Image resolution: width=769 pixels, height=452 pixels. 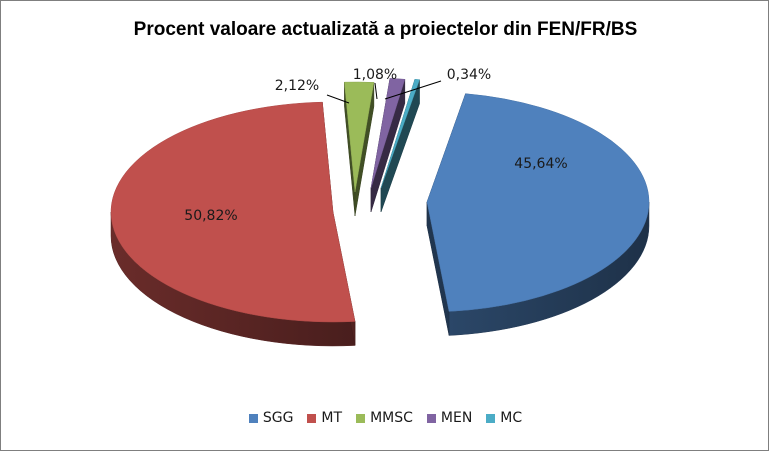 I want to click on legend-item-men: MEN, so click(x=449, y=418).